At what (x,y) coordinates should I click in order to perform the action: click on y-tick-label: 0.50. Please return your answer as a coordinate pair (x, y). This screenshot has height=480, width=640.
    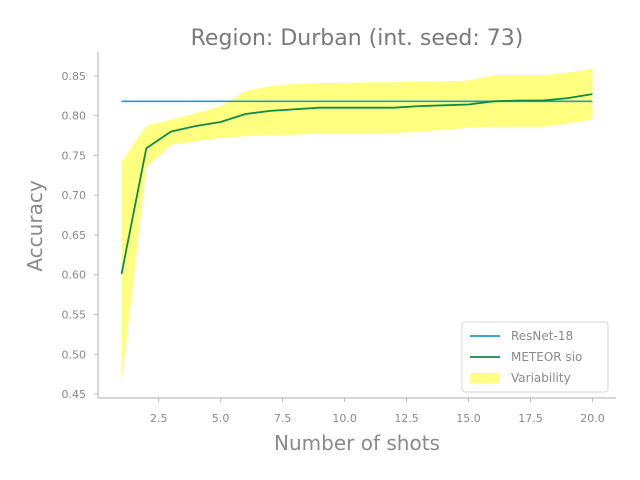
    Looking at the image, I should click on (74, 354).